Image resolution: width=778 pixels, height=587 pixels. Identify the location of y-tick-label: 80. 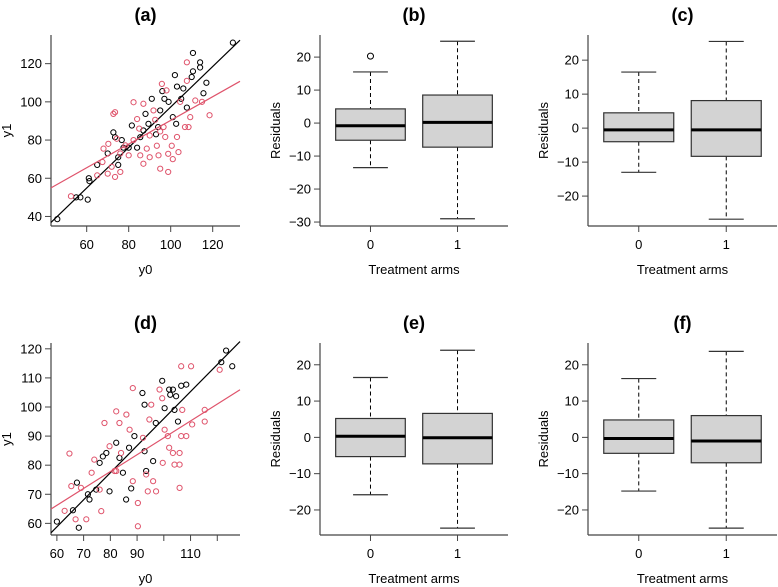
(35, 465).